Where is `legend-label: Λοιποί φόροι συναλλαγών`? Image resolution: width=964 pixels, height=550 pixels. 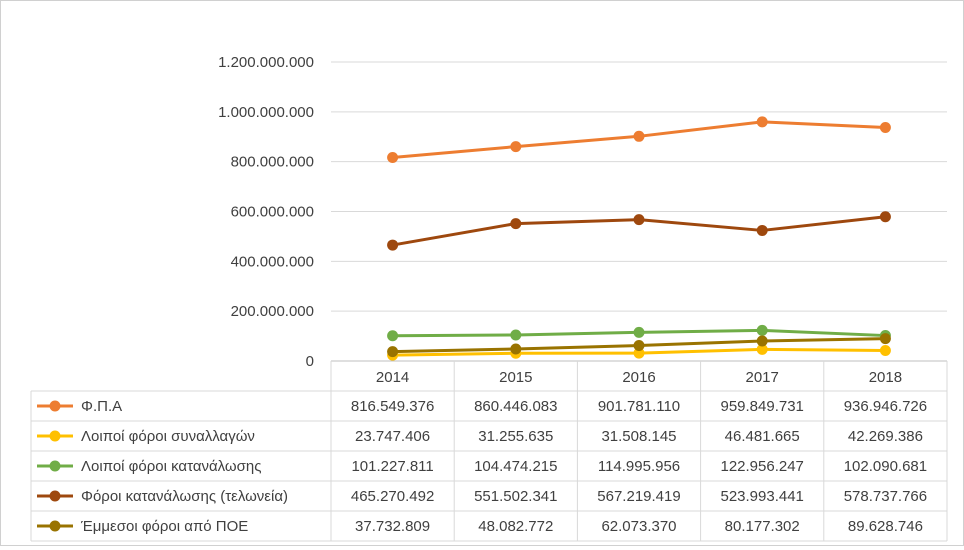 legend-label: Λοιποί φόροι συναλλαγών is located at coordinates (168, 436).